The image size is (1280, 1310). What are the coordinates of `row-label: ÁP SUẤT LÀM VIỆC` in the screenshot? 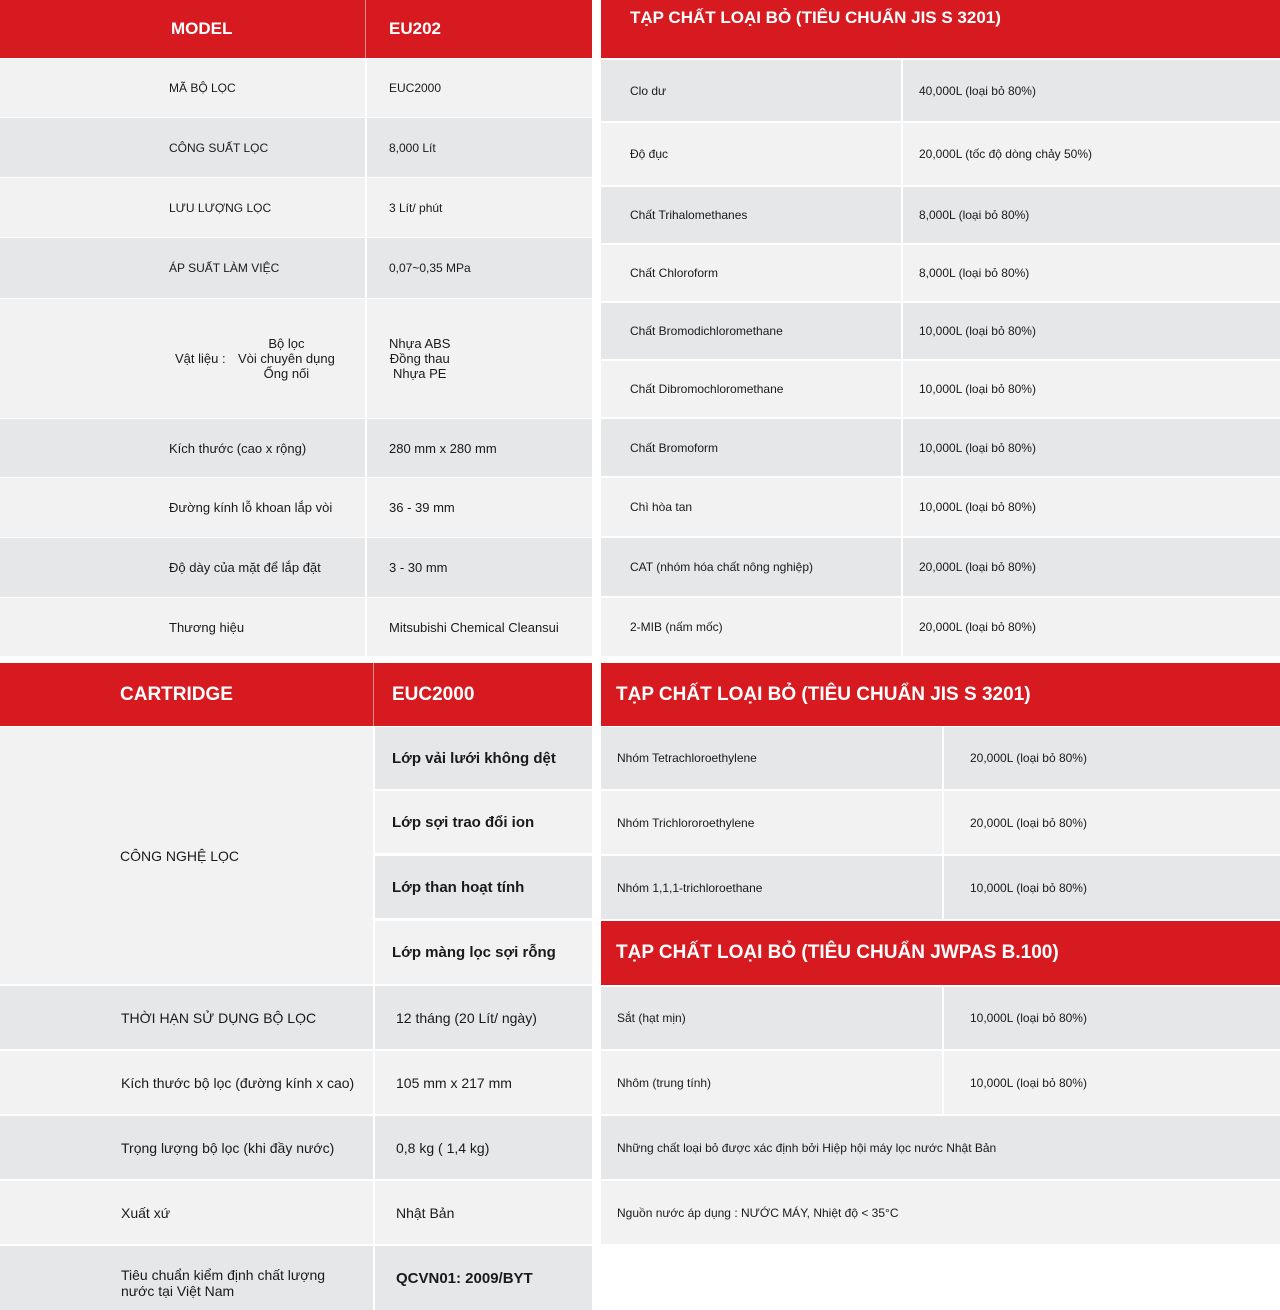 It's located at (224, 268).